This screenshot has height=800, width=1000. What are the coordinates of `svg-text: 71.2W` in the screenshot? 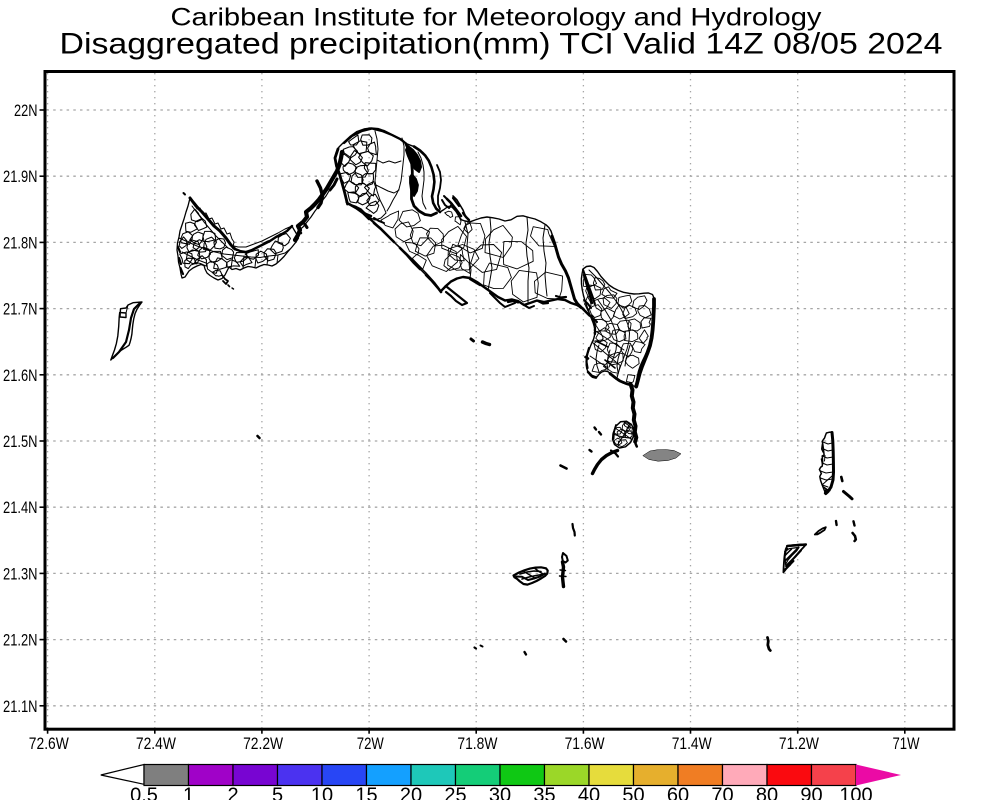 It's located at (799, 743).